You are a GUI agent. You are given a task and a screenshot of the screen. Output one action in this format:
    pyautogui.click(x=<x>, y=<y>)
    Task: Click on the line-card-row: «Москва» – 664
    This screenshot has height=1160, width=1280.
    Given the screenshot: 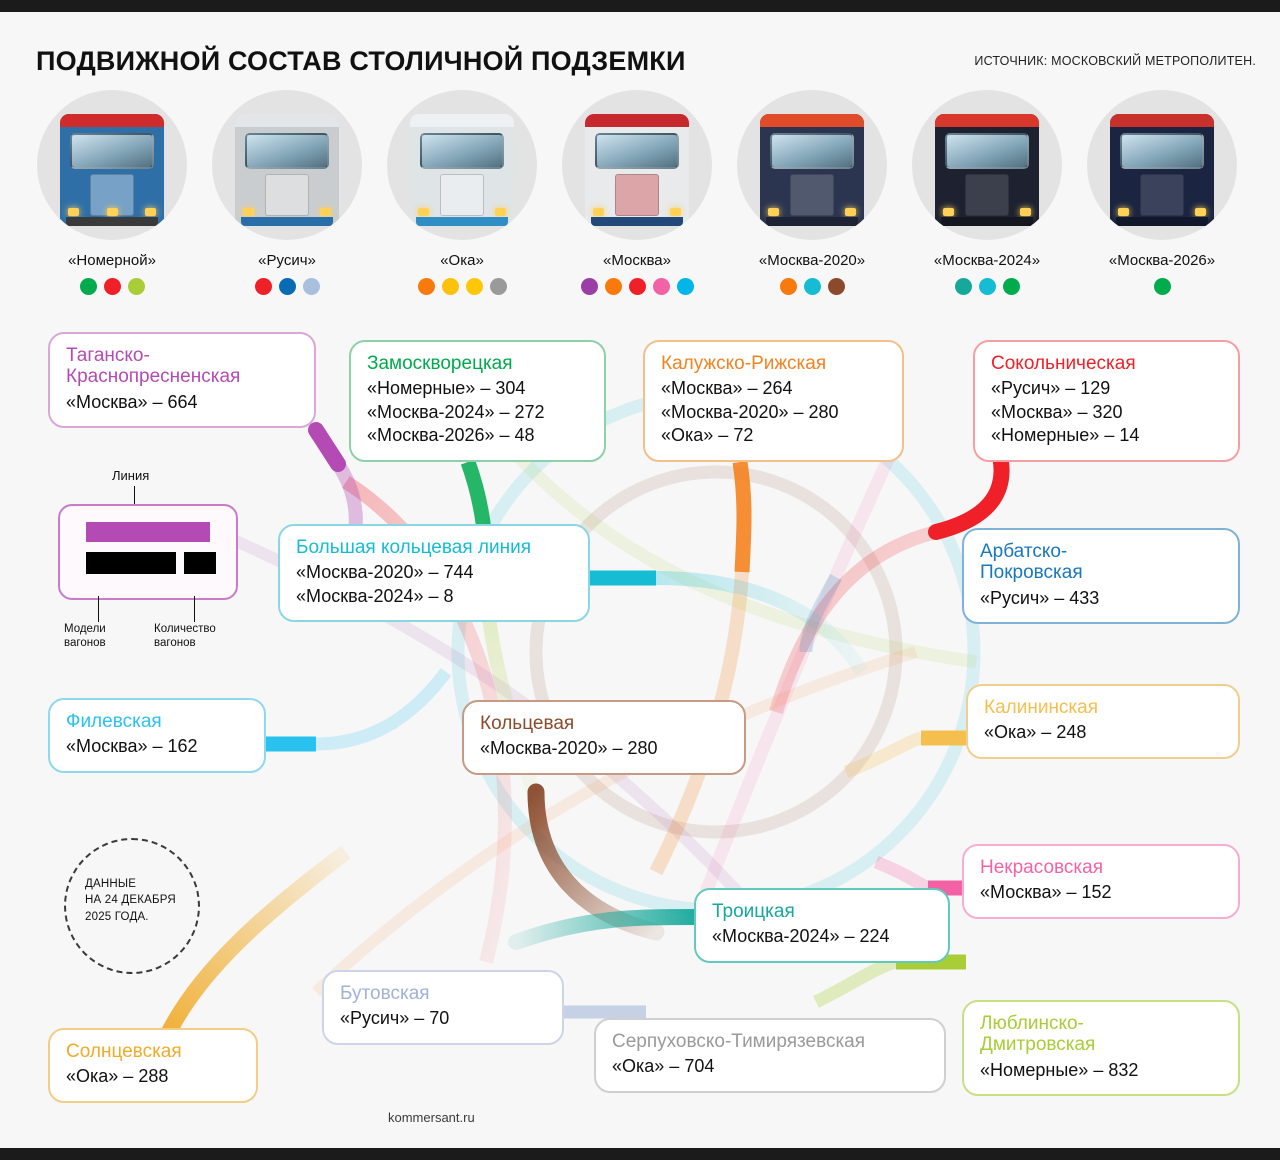 What is the action you would take?
    pyautogui.click(x=132, y=401)
    